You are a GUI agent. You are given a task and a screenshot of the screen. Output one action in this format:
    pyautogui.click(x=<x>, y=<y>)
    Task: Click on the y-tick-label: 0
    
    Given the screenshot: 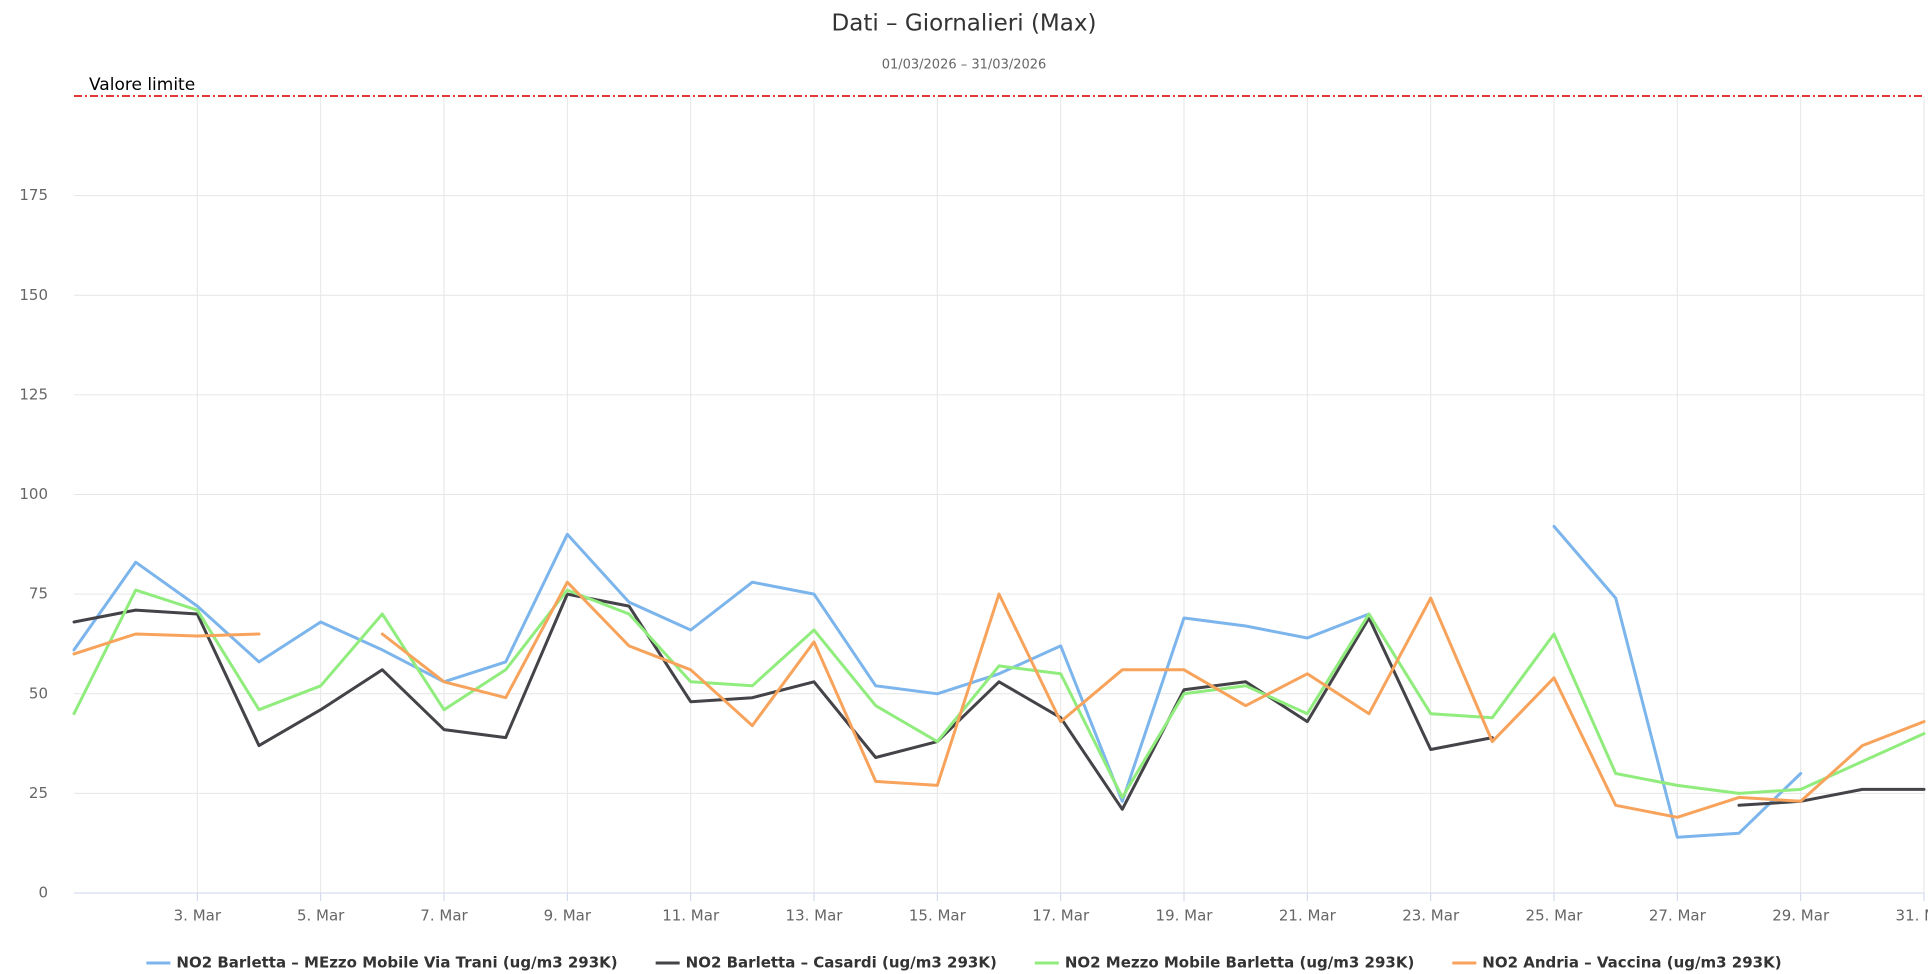 What is the action you would take?
    pyautogui.click(x=43, y=893)
    